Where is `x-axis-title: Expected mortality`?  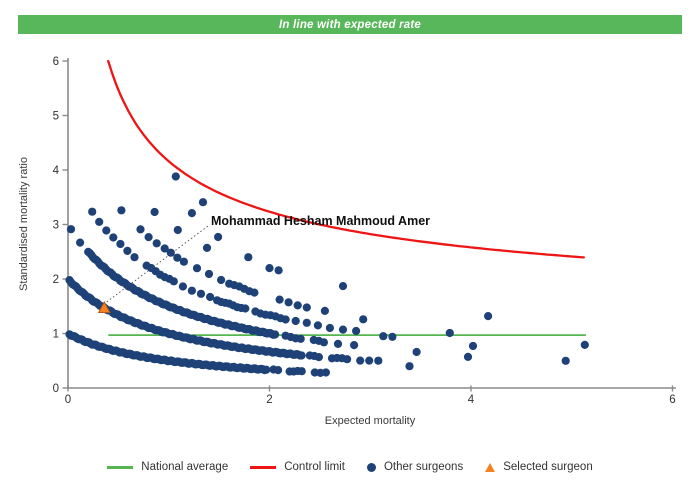
x-axis-title: Expected mortality is located at coordinates (370, 421).